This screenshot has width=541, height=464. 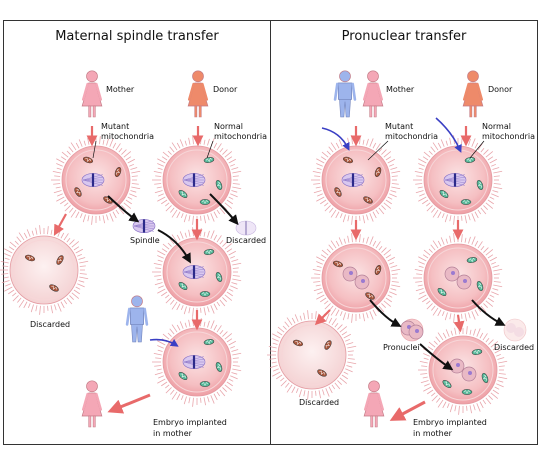 What do you see at coordinates (496, 126) in the screenshot?
I see `right-normal-label-1: Normal` at bounding box center [496, 126].